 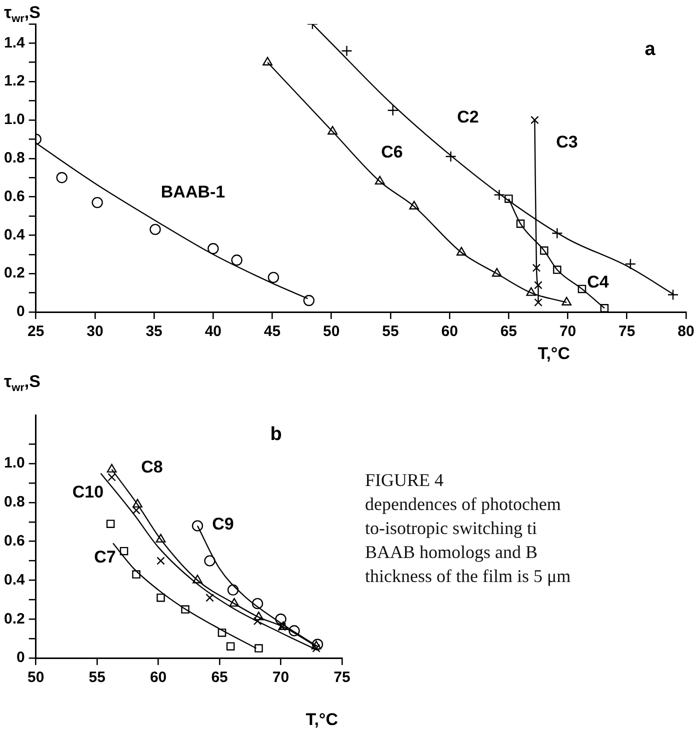 I want to click on x-tick-label: 45, so click(x=272, y=331).